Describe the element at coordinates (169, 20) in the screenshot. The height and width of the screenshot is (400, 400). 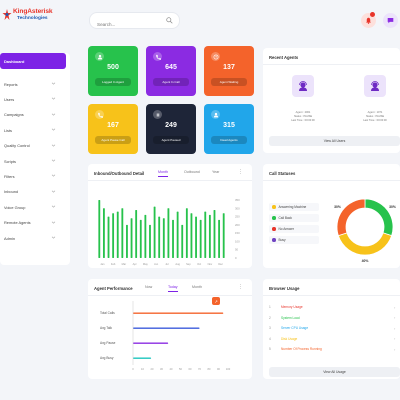
I see `search-icon` at that location.